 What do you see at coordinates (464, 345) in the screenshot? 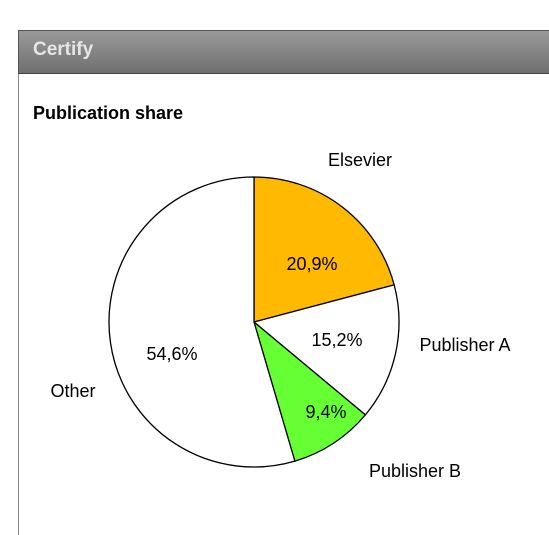
I see `category-label: Publisher A` at bounding box center [464, 345].